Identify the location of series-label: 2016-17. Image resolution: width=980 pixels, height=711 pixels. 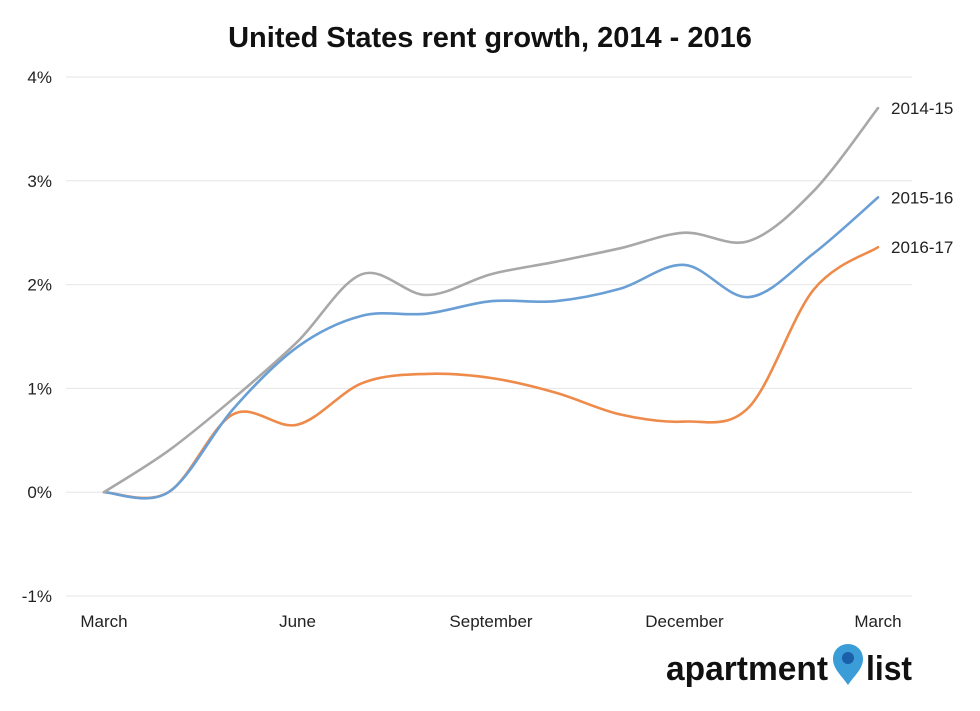
(922, 247).